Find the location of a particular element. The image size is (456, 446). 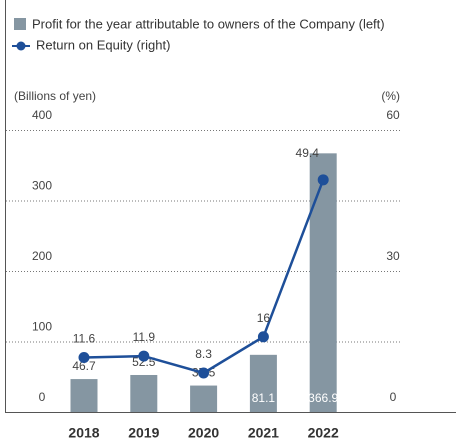

legend-swatch-dot is located at coordinates (21, 46).